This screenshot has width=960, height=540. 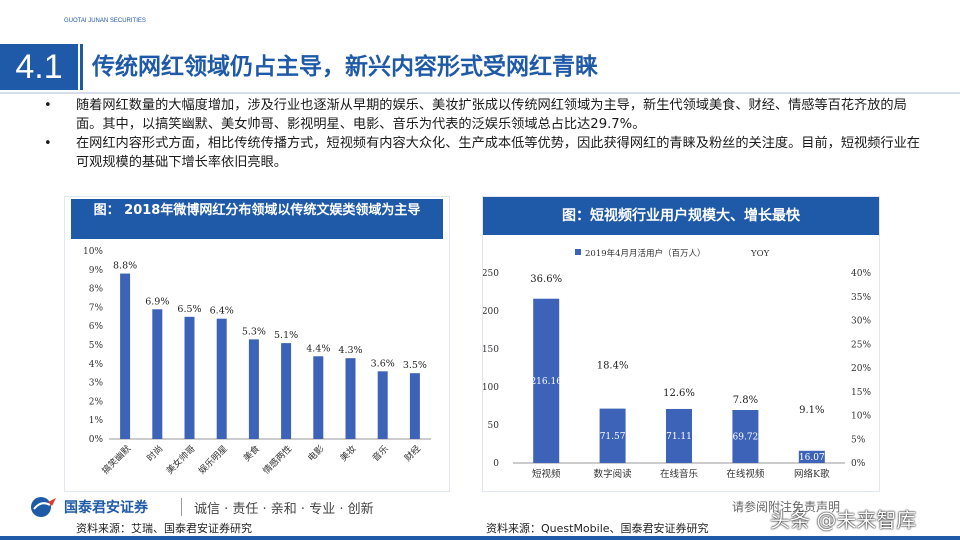 I want to click on bar-value-label: 71.57, so click(x=613, y=437).